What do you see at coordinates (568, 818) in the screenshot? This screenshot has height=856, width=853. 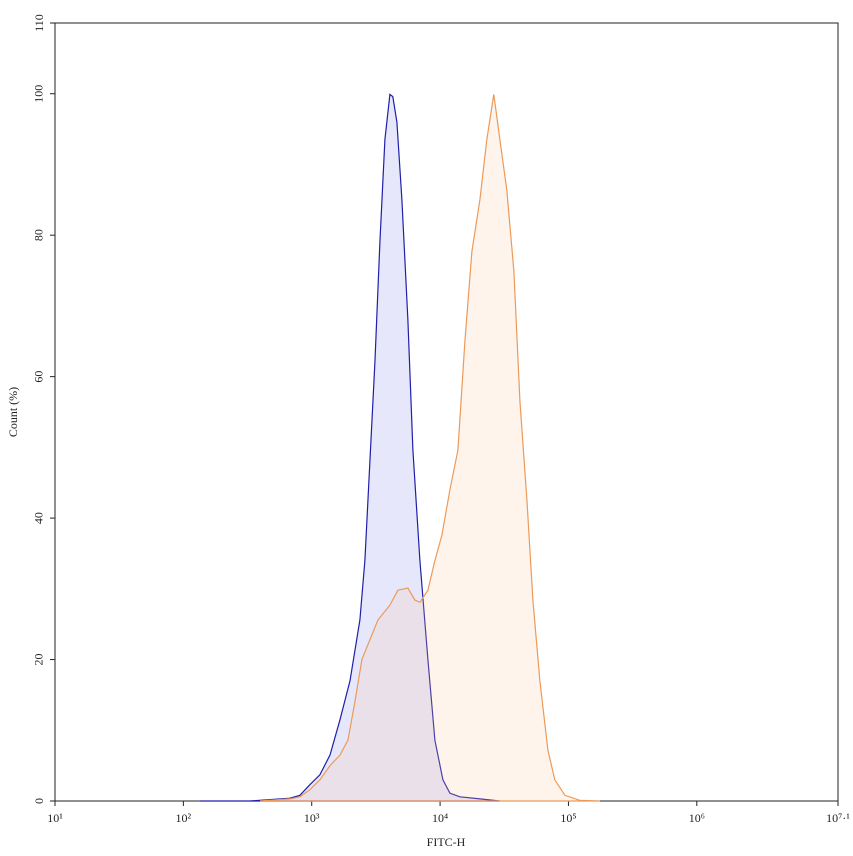 I see `x-tick-label: 10⁵` at bounding box center [568, 818].